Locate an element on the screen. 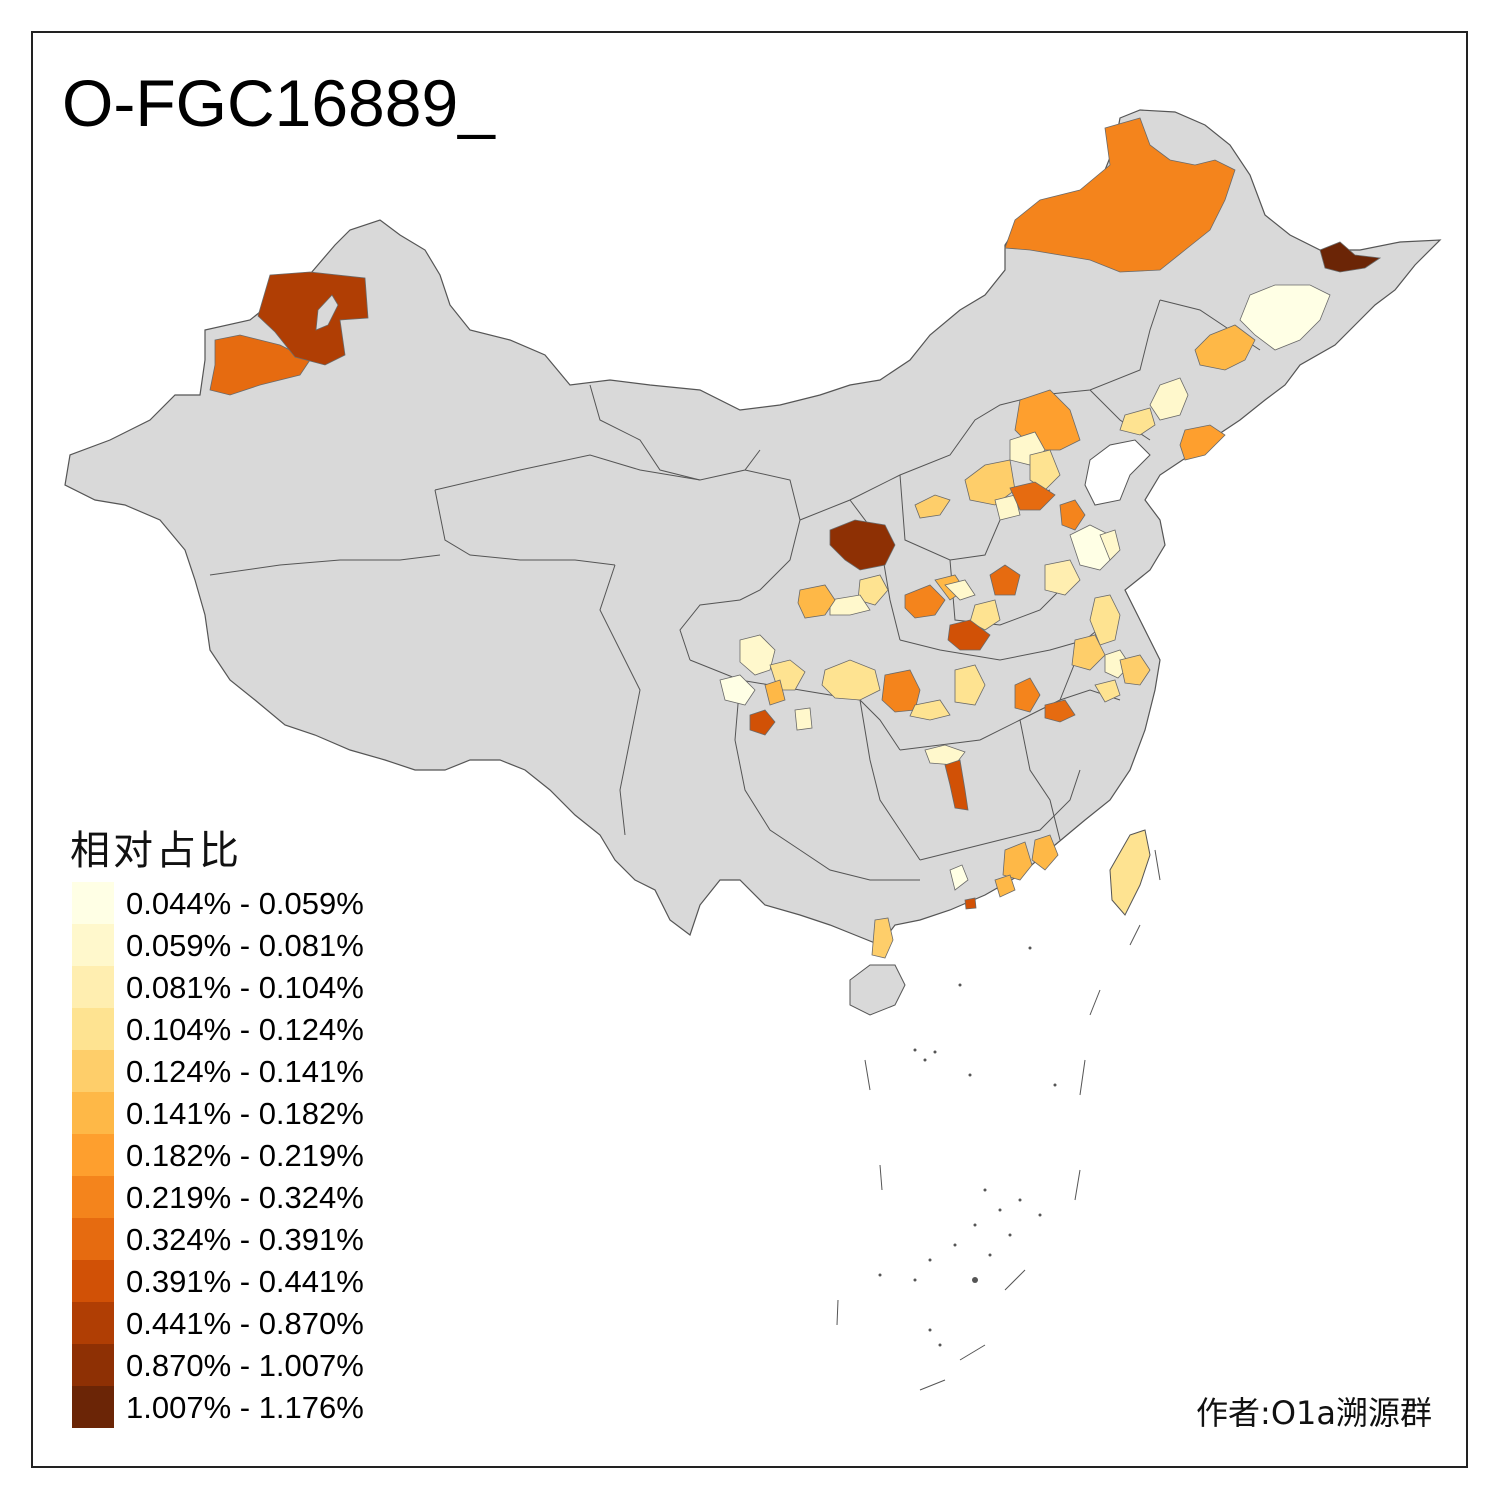 The height and width of the screenshot is (1500, 1500). region-chengdu is located at coordinates (762, 722).